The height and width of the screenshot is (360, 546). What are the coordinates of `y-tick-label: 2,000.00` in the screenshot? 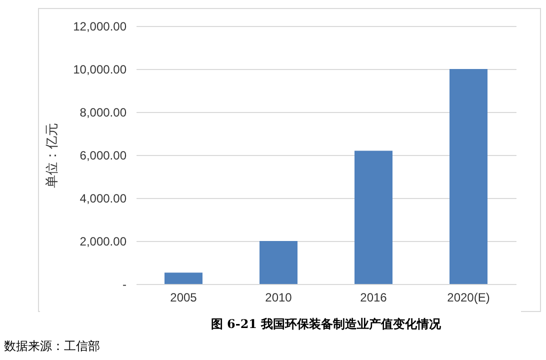 It's located at (103, 241).